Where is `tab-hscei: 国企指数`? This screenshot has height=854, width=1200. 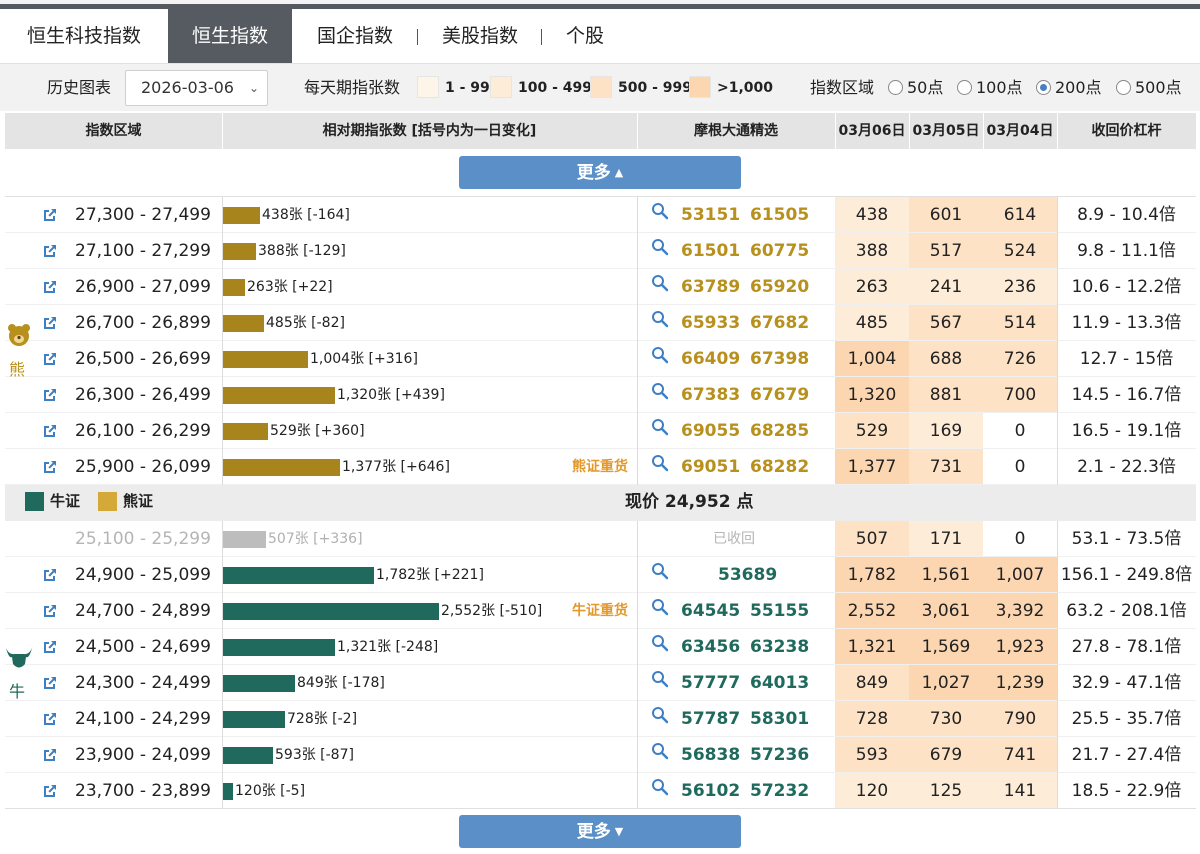 tab-hscei: 国企指数 is located at coordinates (354, 36).